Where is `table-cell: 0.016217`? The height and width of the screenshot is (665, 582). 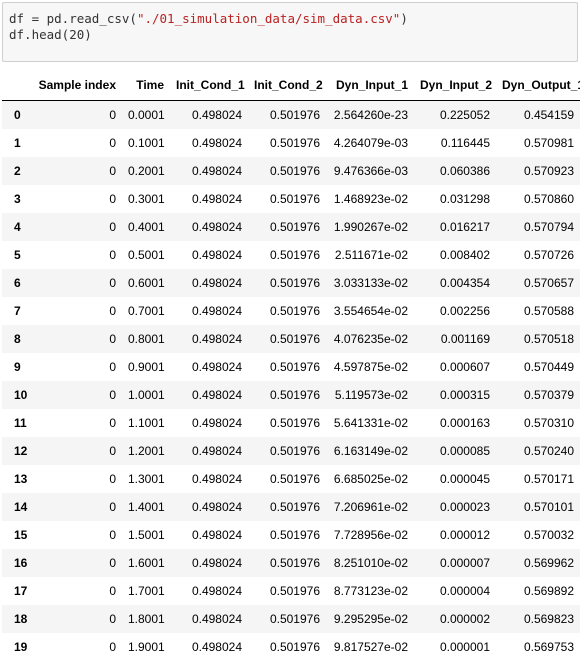 table-cell: 0.016217 is located at coordinates (464, 227).